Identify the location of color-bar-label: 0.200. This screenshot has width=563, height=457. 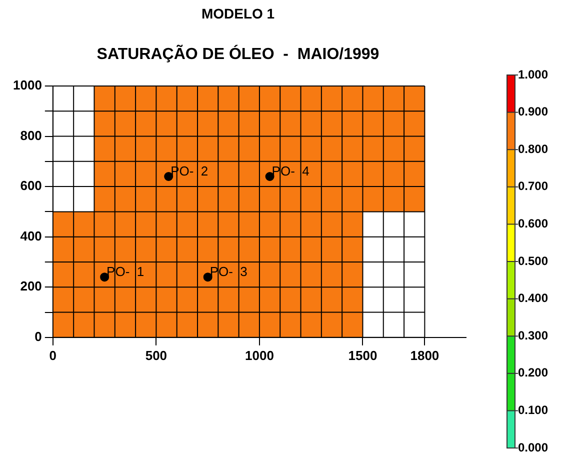
(533, 373).